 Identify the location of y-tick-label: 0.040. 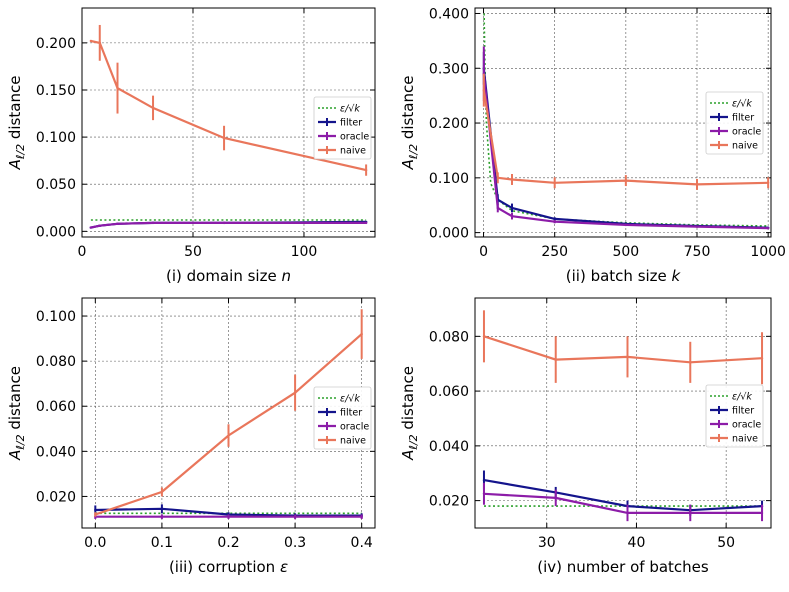
(56, 452).